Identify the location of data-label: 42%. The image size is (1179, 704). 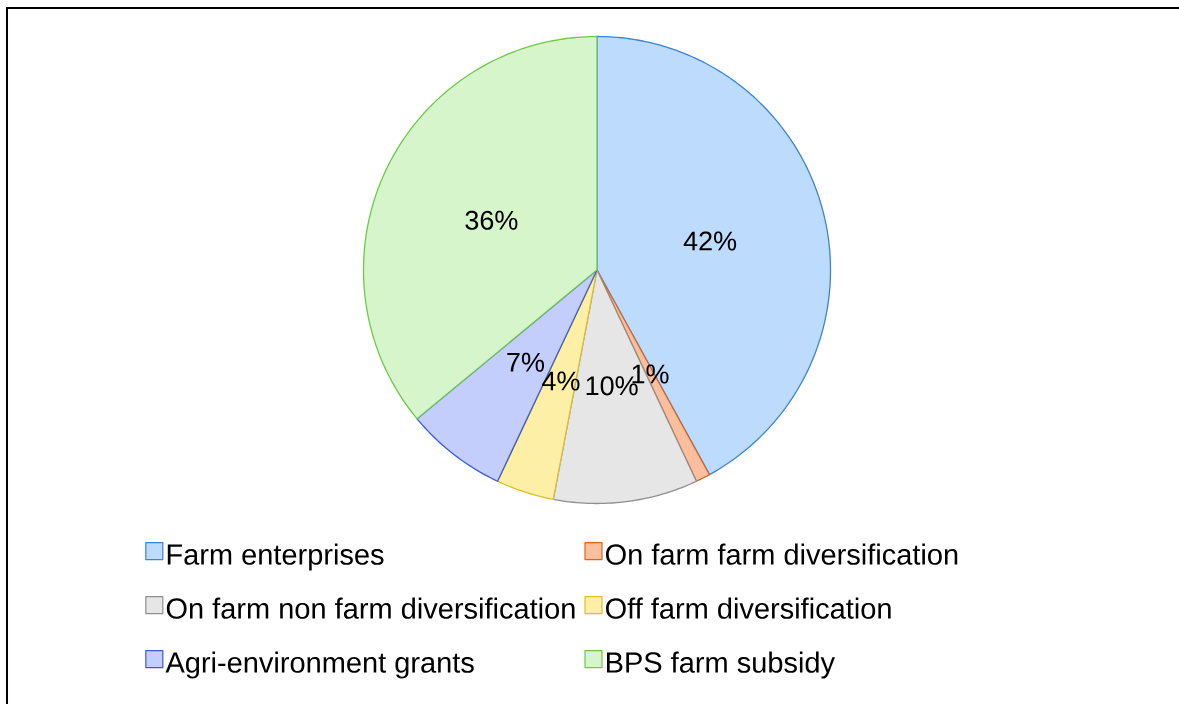
(710, 241).